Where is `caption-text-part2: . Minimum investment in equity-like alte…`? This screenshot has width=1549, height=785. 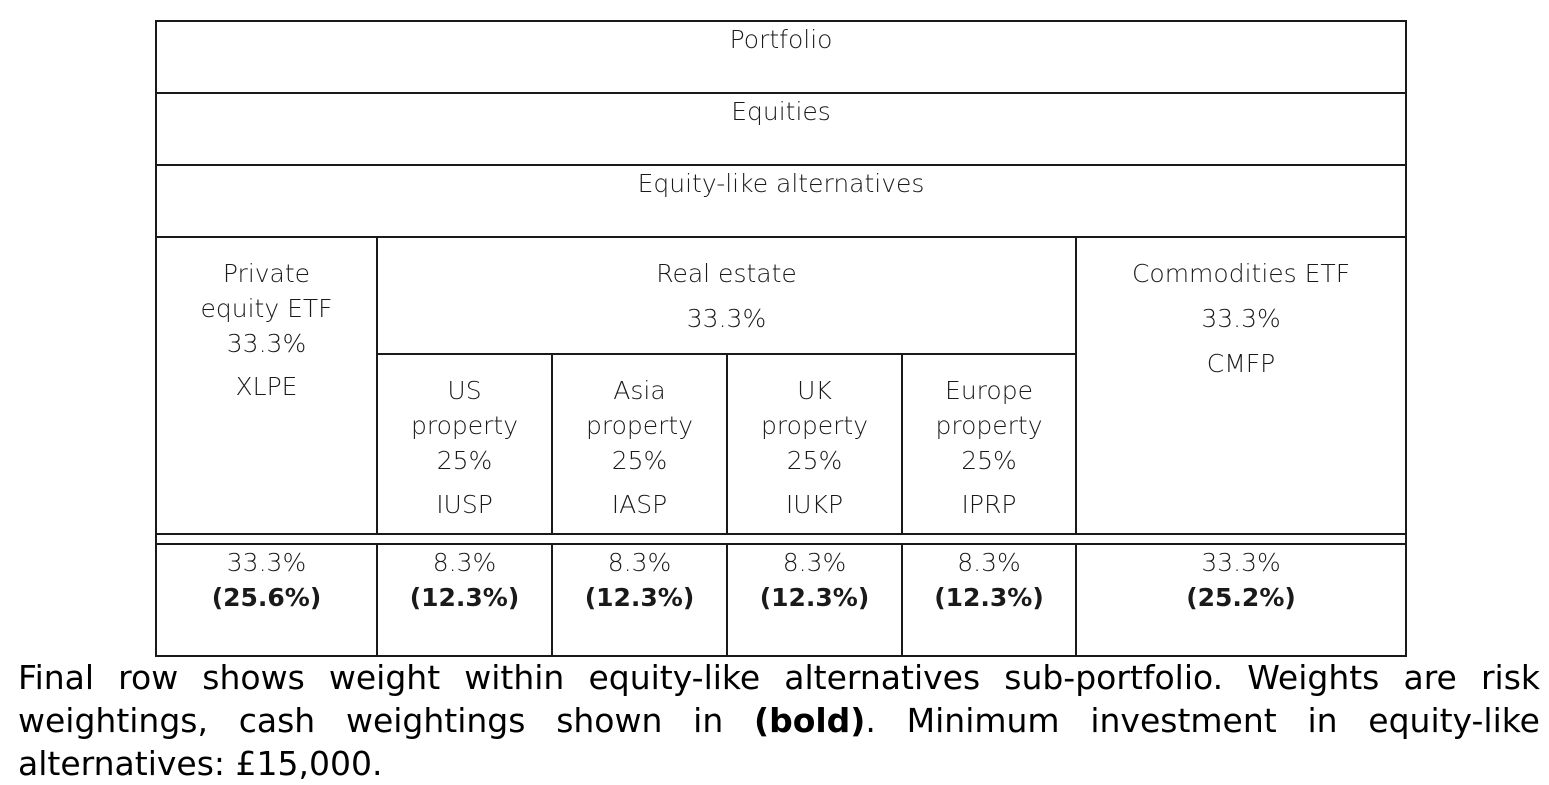 caption-text-part2: . Minimum investment in equity-like alte… is located at coordinates (779, 742).